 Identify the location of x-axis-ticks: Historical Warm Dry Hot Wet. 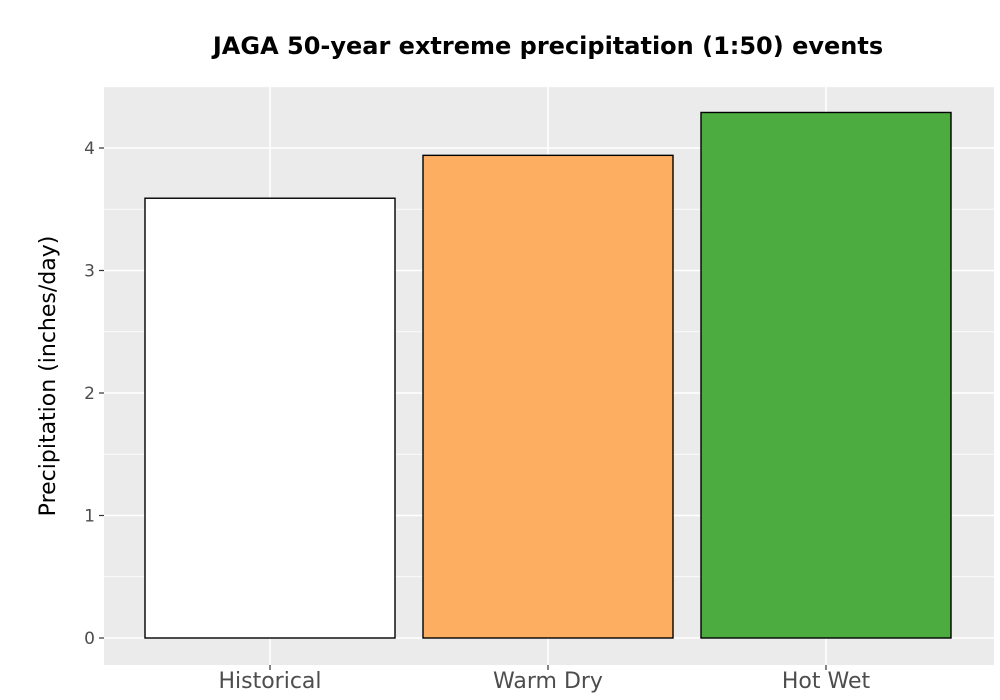
(544, 679).